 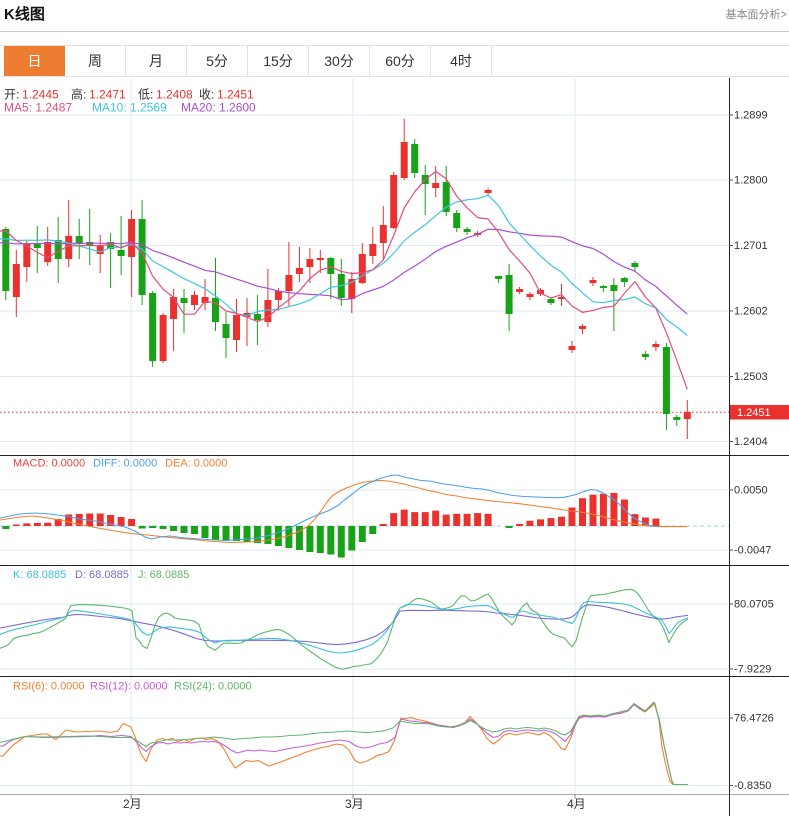 What do you see at coordinates (576, 804) in the screenshot?
I see `svg-text: 4月` at bounding box center [576, 804].